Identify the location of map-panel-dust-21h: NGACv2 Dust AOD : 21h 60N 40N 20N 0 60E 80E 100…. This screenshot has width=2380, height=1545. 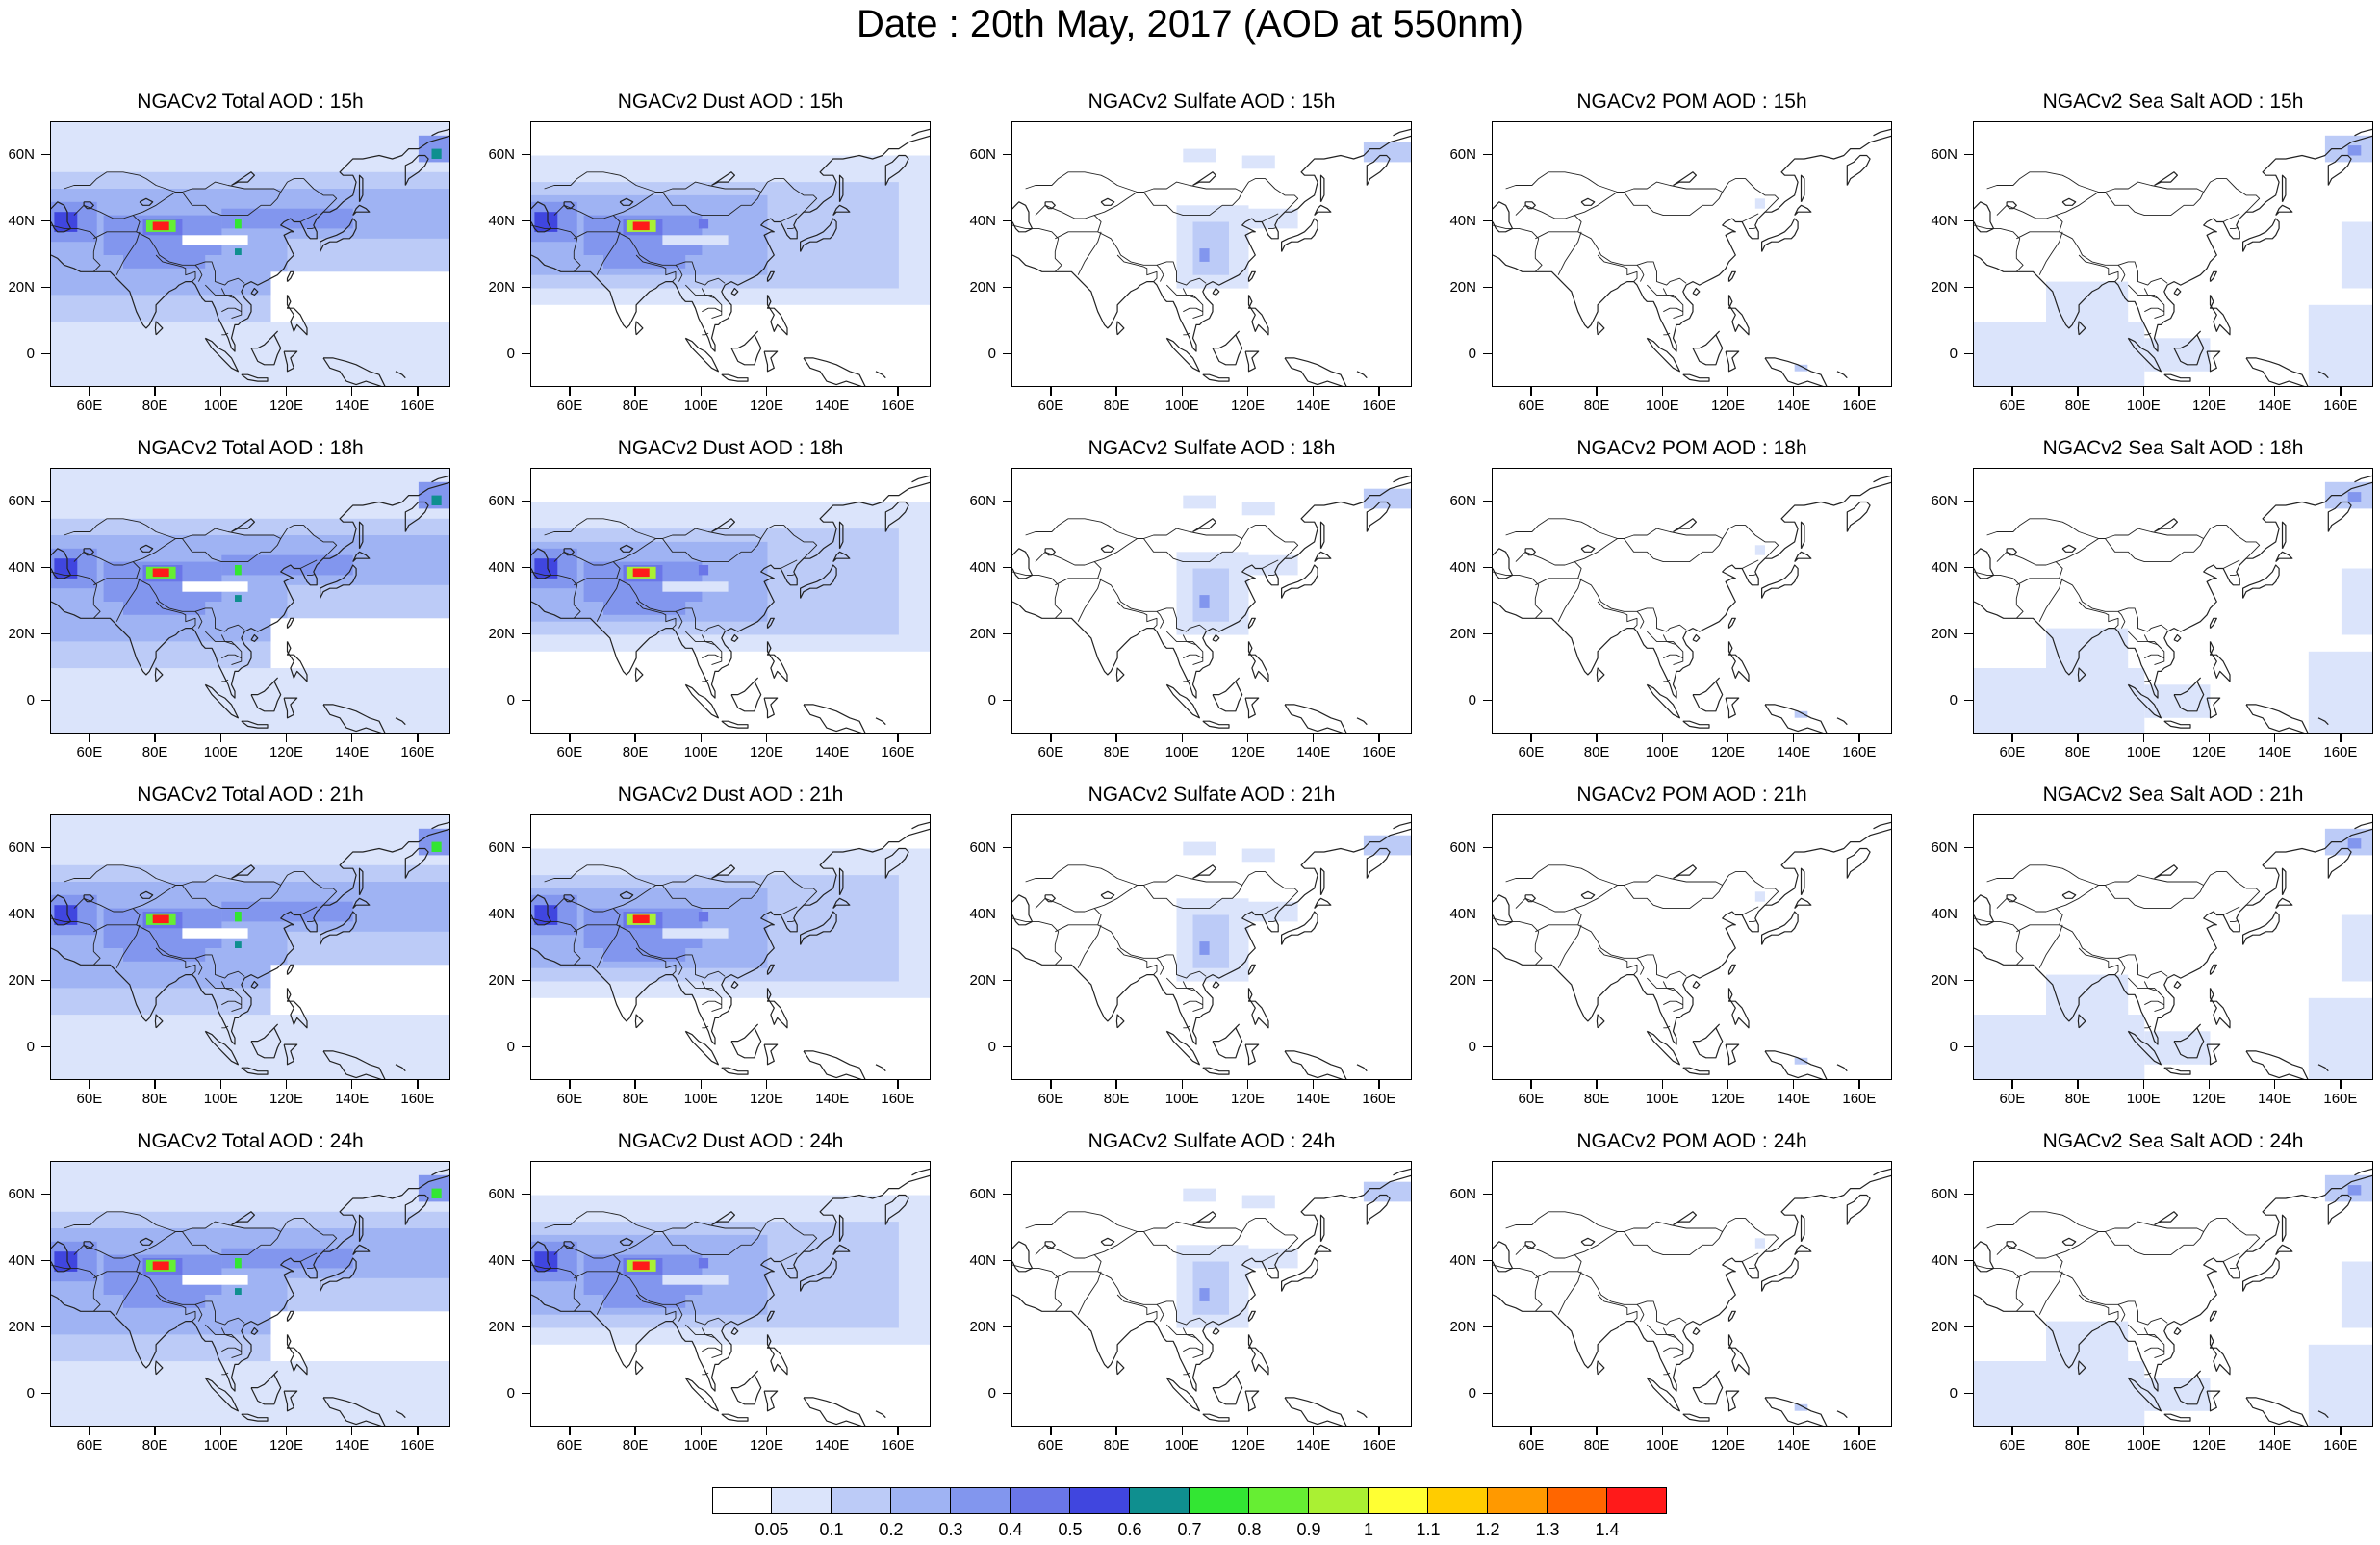
(712, 949).